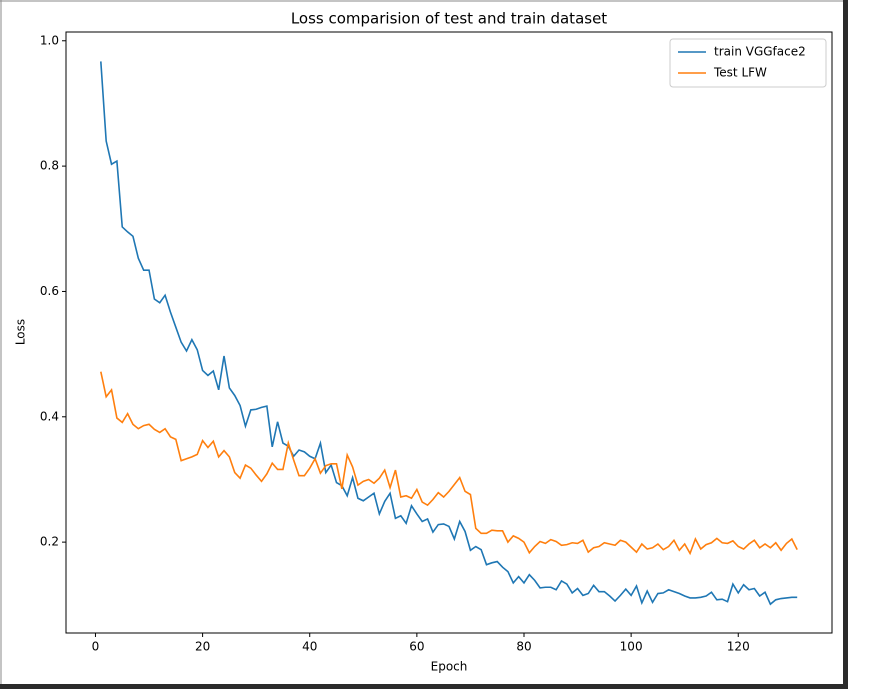 The height and width of the screenshot is (689, 880). Describe the element at coordinates (523, 647) in the screenshot. I see `x-tick-label: 80` at that location.